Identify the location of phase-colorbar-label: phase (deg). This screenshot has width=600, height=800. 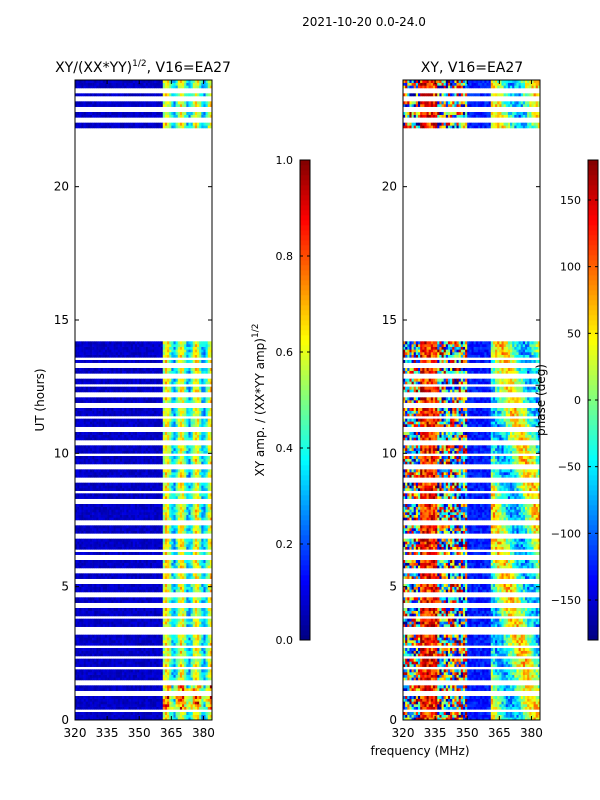
(541, 400).